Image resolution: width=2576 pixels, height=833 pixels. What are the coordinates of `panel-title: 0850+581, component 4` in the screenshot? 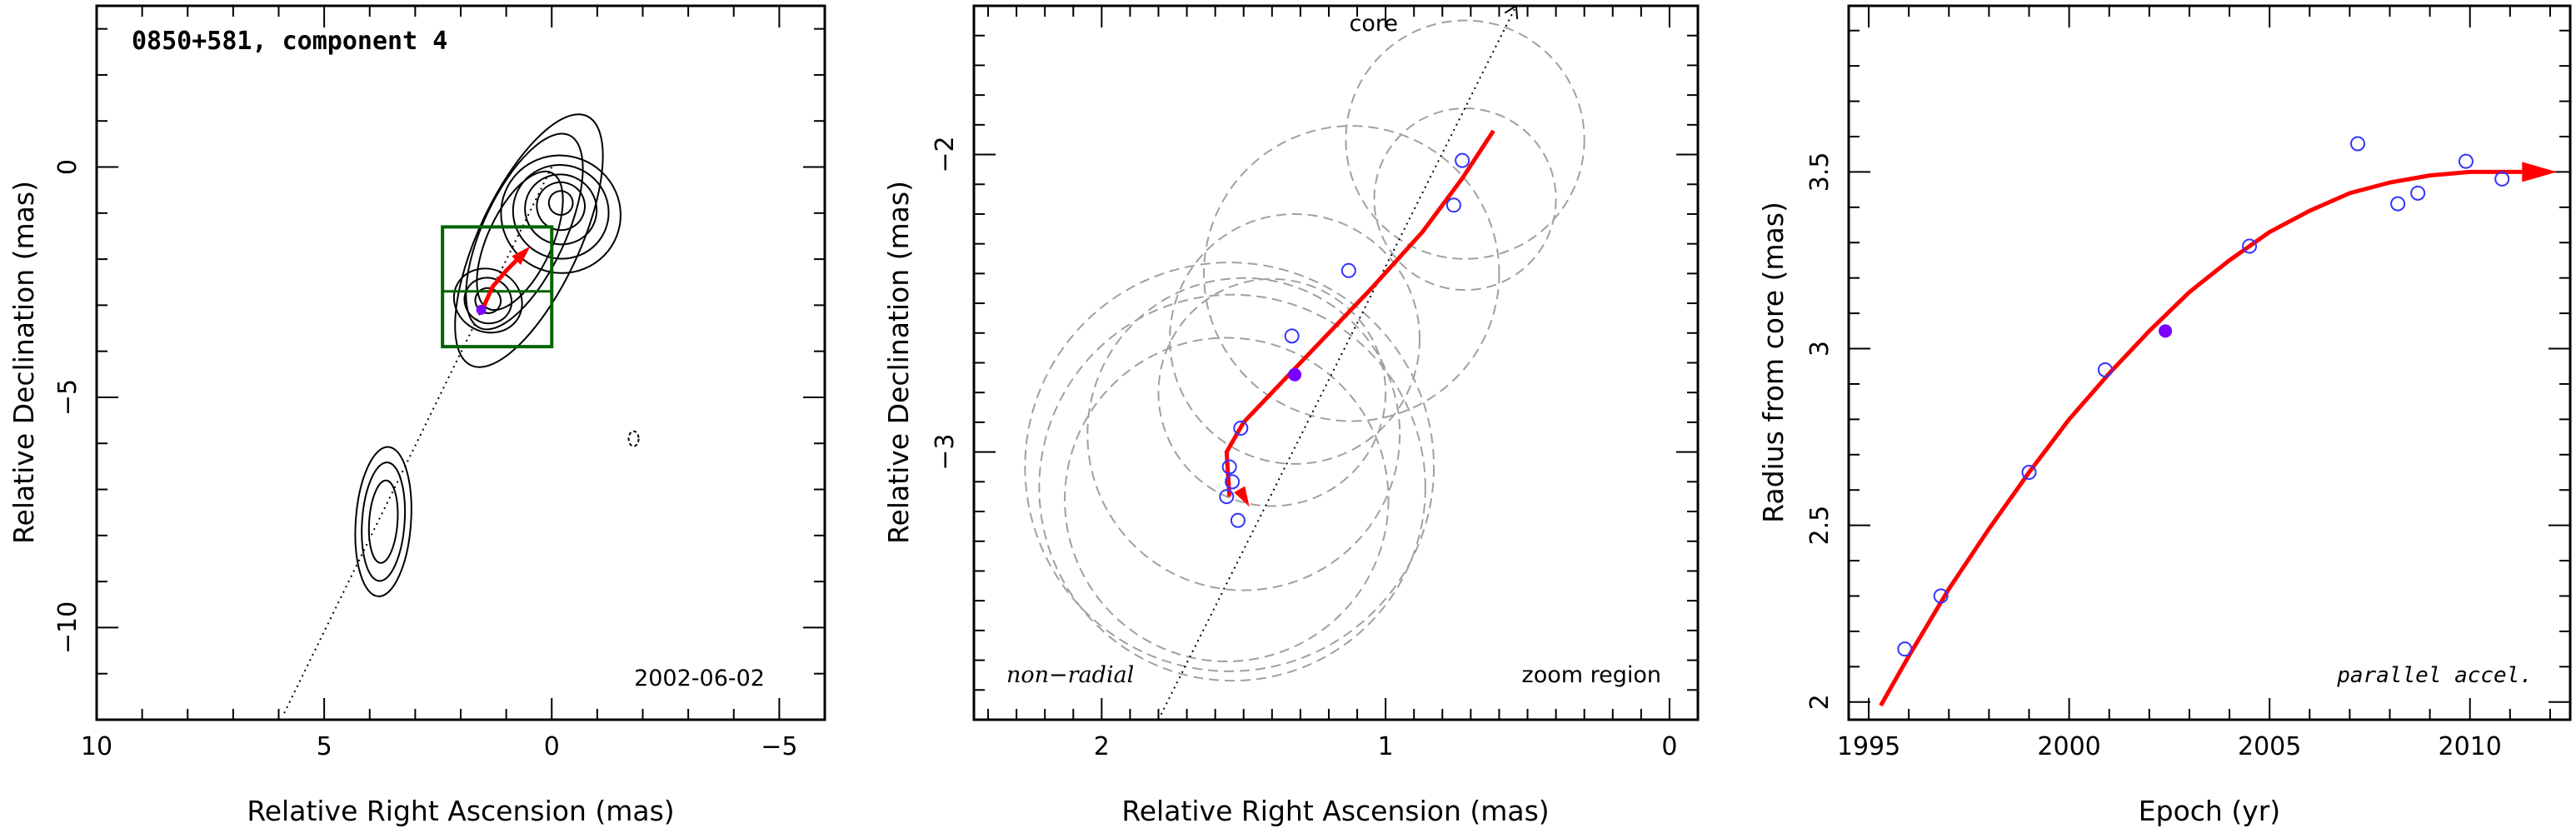 It's located at (289, 41).